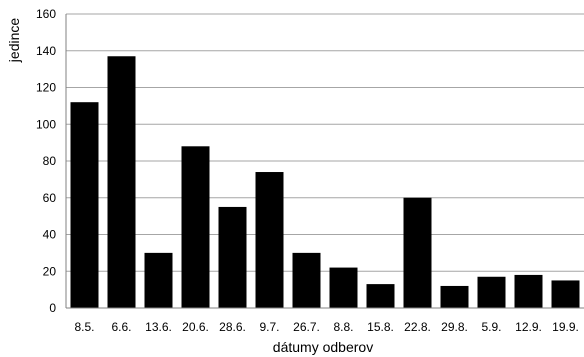  Describe the element at coordinates (454, 327) in the screenshot. I see `x-tick-label: 29.8.` at that location.